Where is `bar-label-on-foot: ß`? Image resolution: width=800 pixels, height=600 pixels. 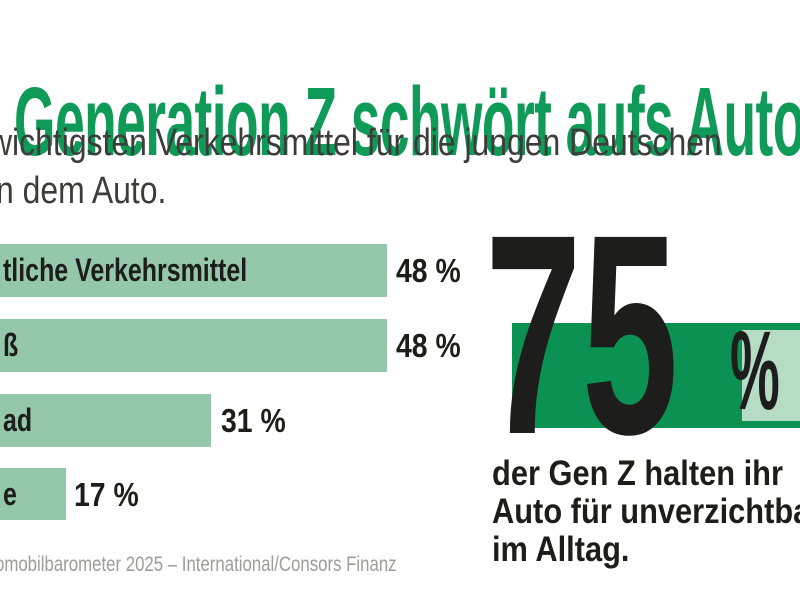
bar-label-on-foot: ß is located at coordinates (11, 345).